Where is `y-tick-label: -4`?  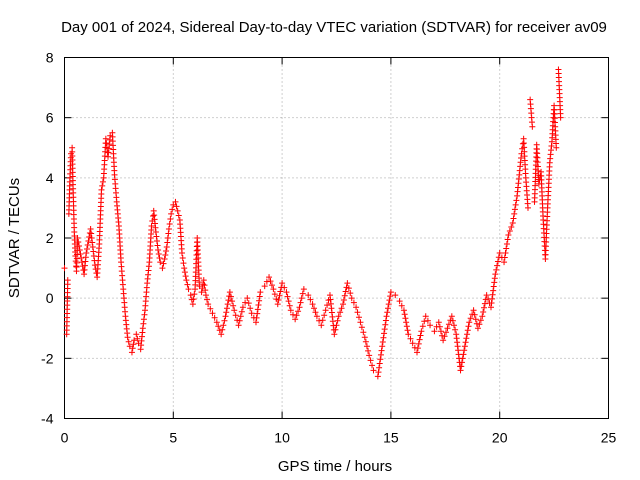
y-tick-label: -4 is located at coordinates (47, 419).